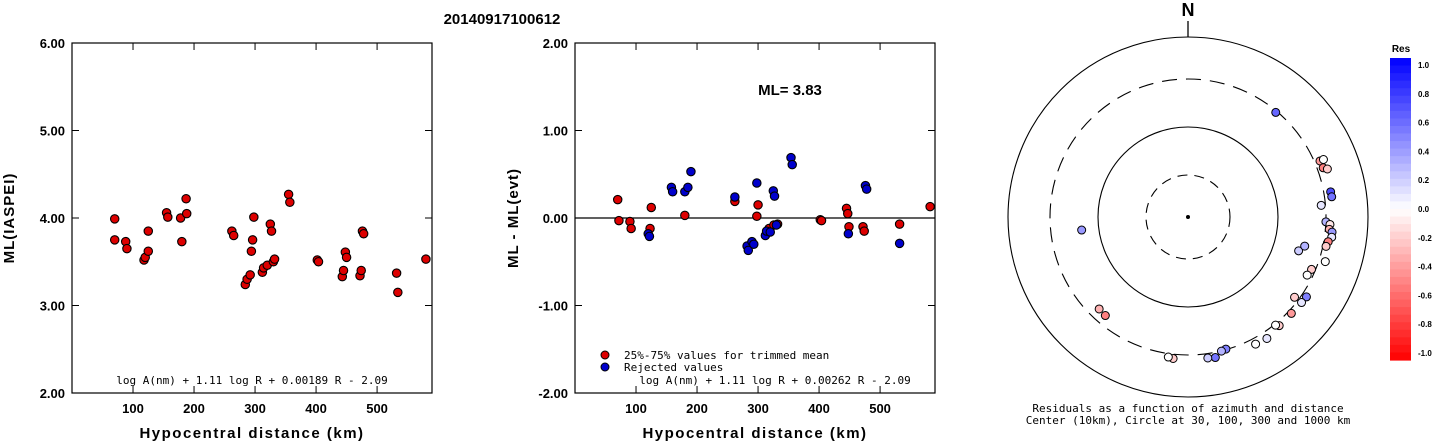 The height and width of the screenshot is (441, 1437). Describe the element at coordinates (52, 393) in the screenshot. I see `magnitude-y-tick-label: 2.00` at that location.